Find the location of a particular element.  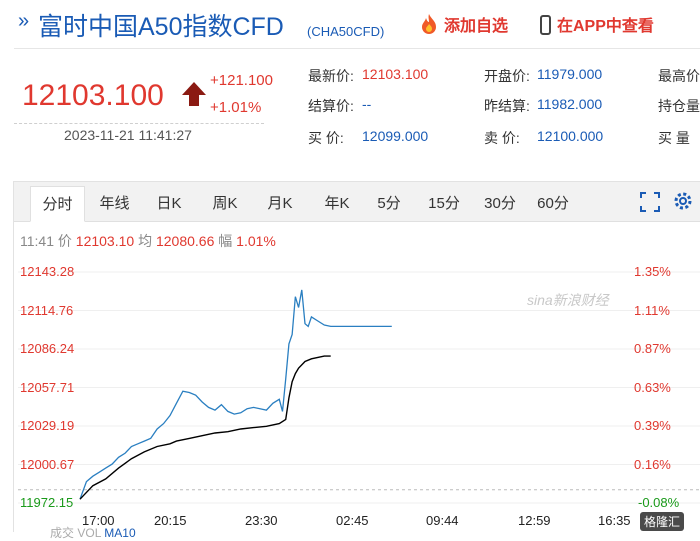

phone-icon is located at coordinates (545, 25).